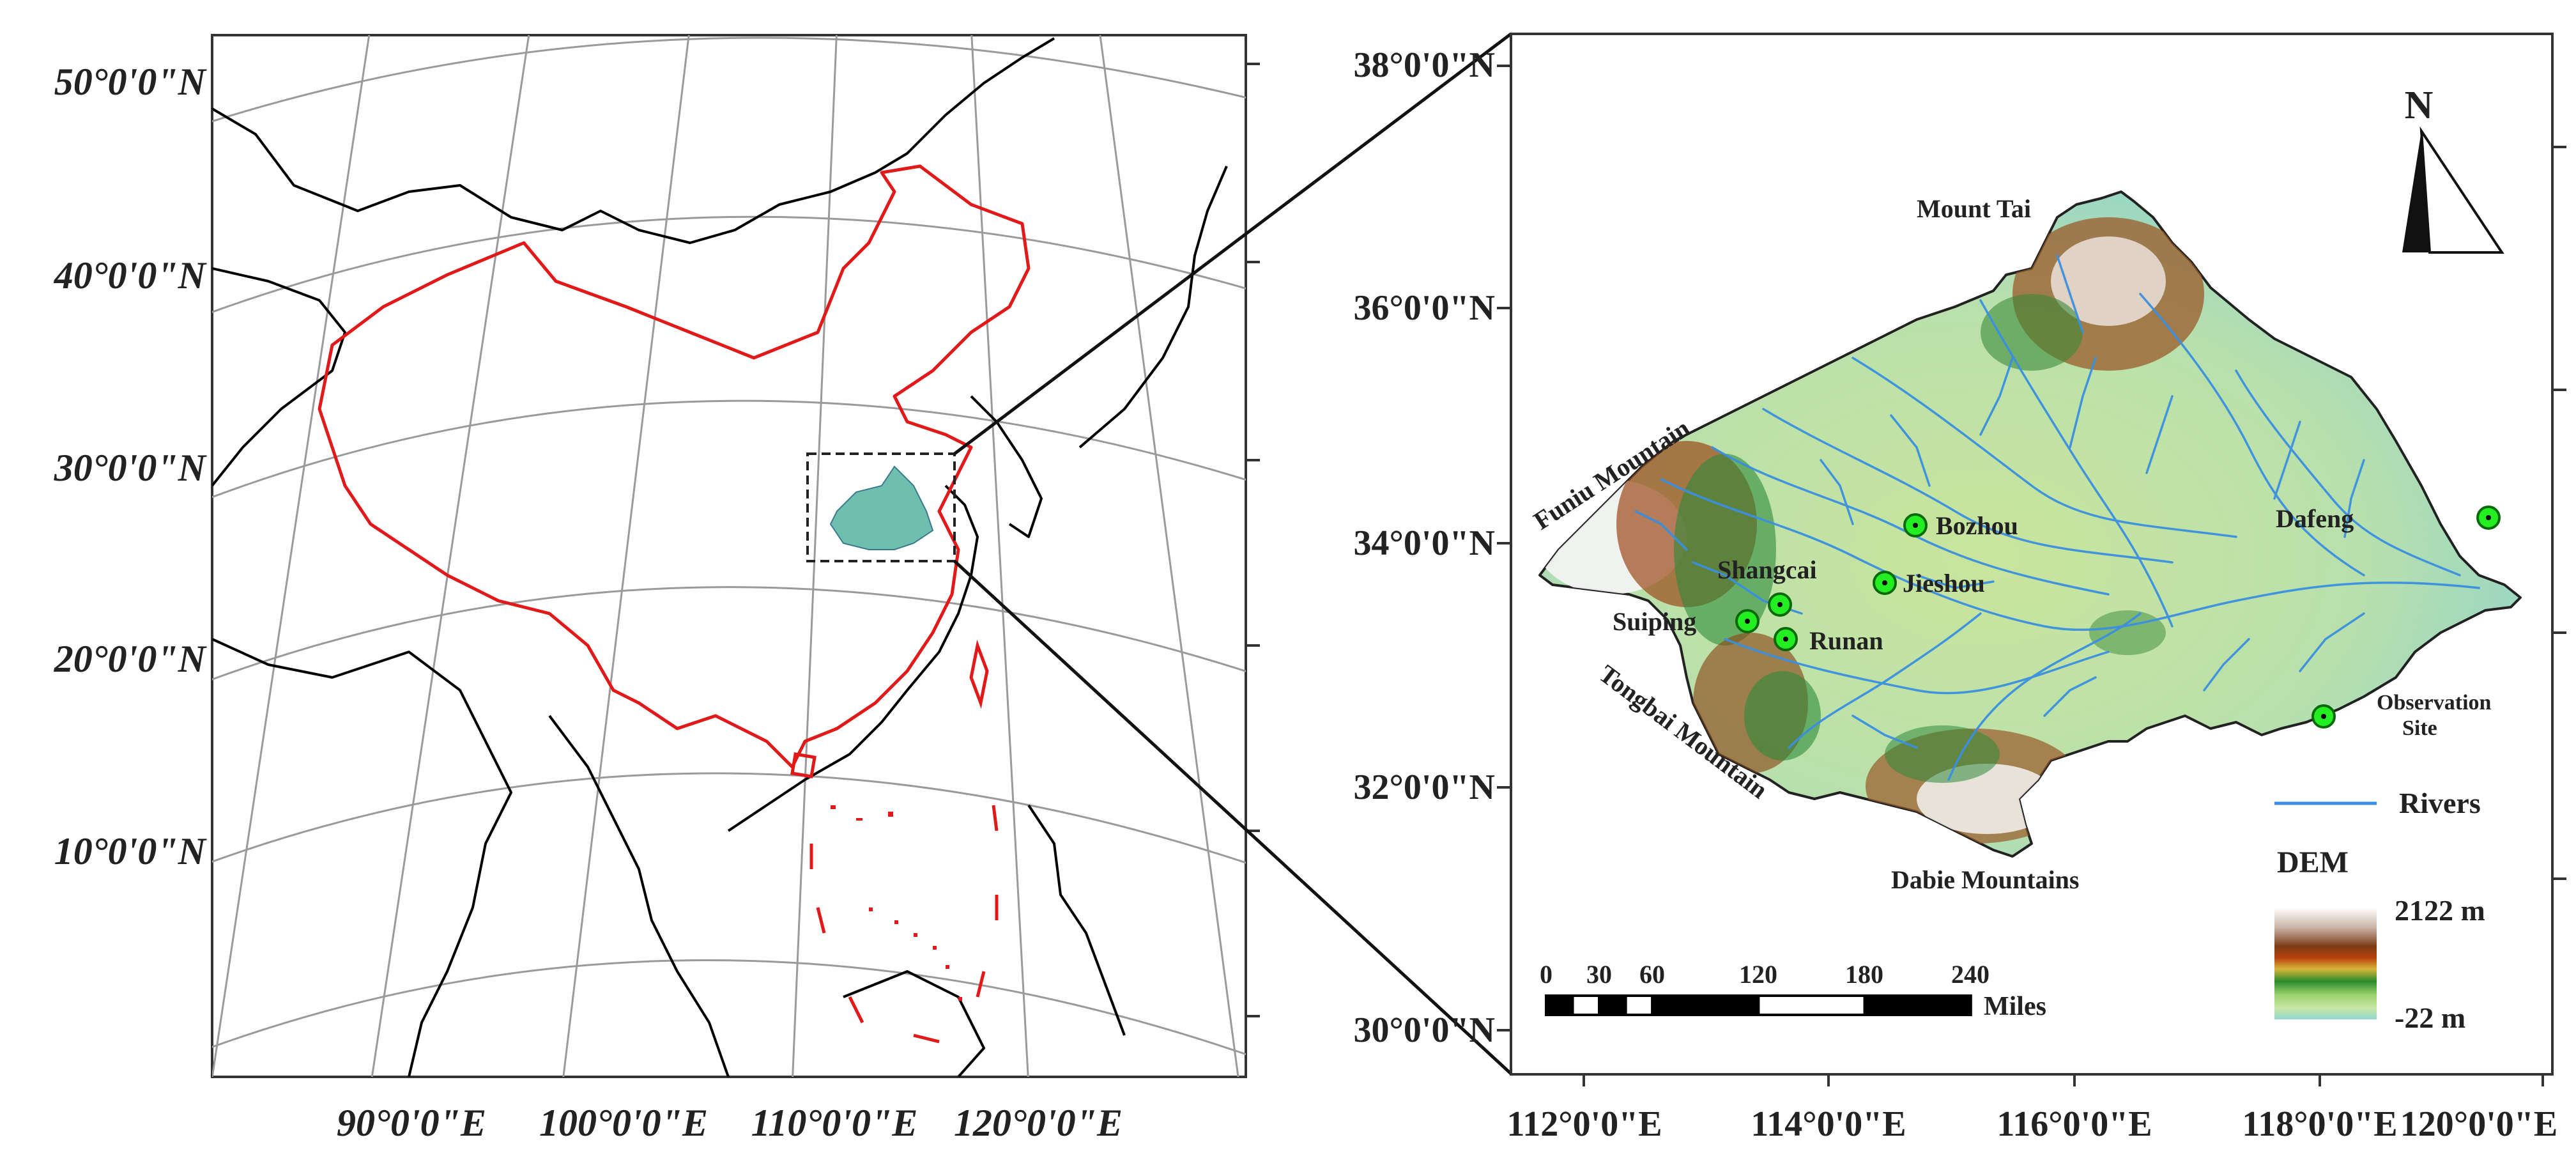 This screenshot has width=2576, height=1151. Describe the element at coordinates (2440, 803) in the screenshot. I see `legend-rivers-label: Rivers` at that location.